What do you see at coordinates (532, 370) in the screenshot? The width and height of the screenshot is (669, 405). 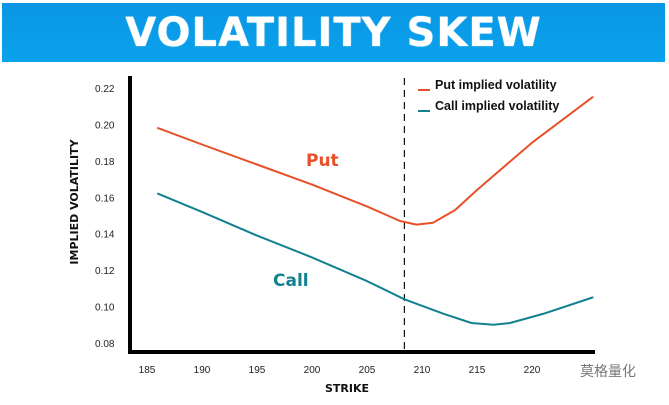 I see `x-tick-label: 220` at bounding box center [532, 370].